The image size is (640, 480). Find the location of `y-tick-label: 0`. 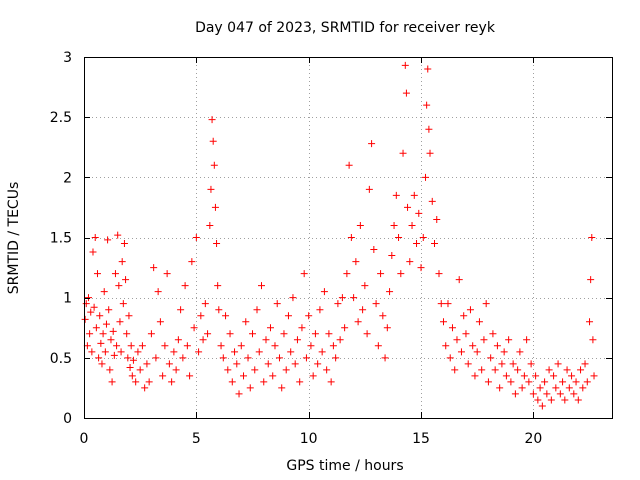

y-tick-label: 0 is located at coordinates (67, 419).